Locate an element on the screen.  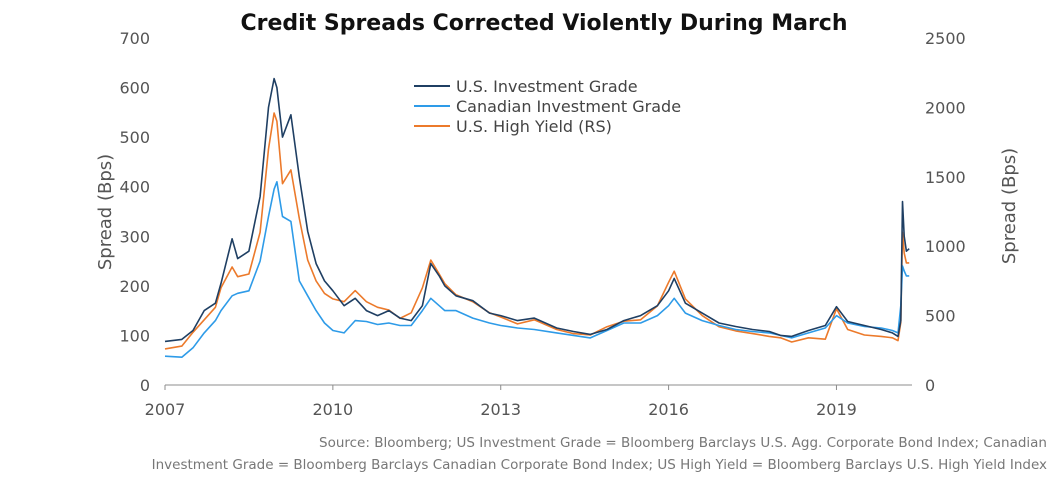
y-tick-left: 200 is located at coordinates (134, 286).